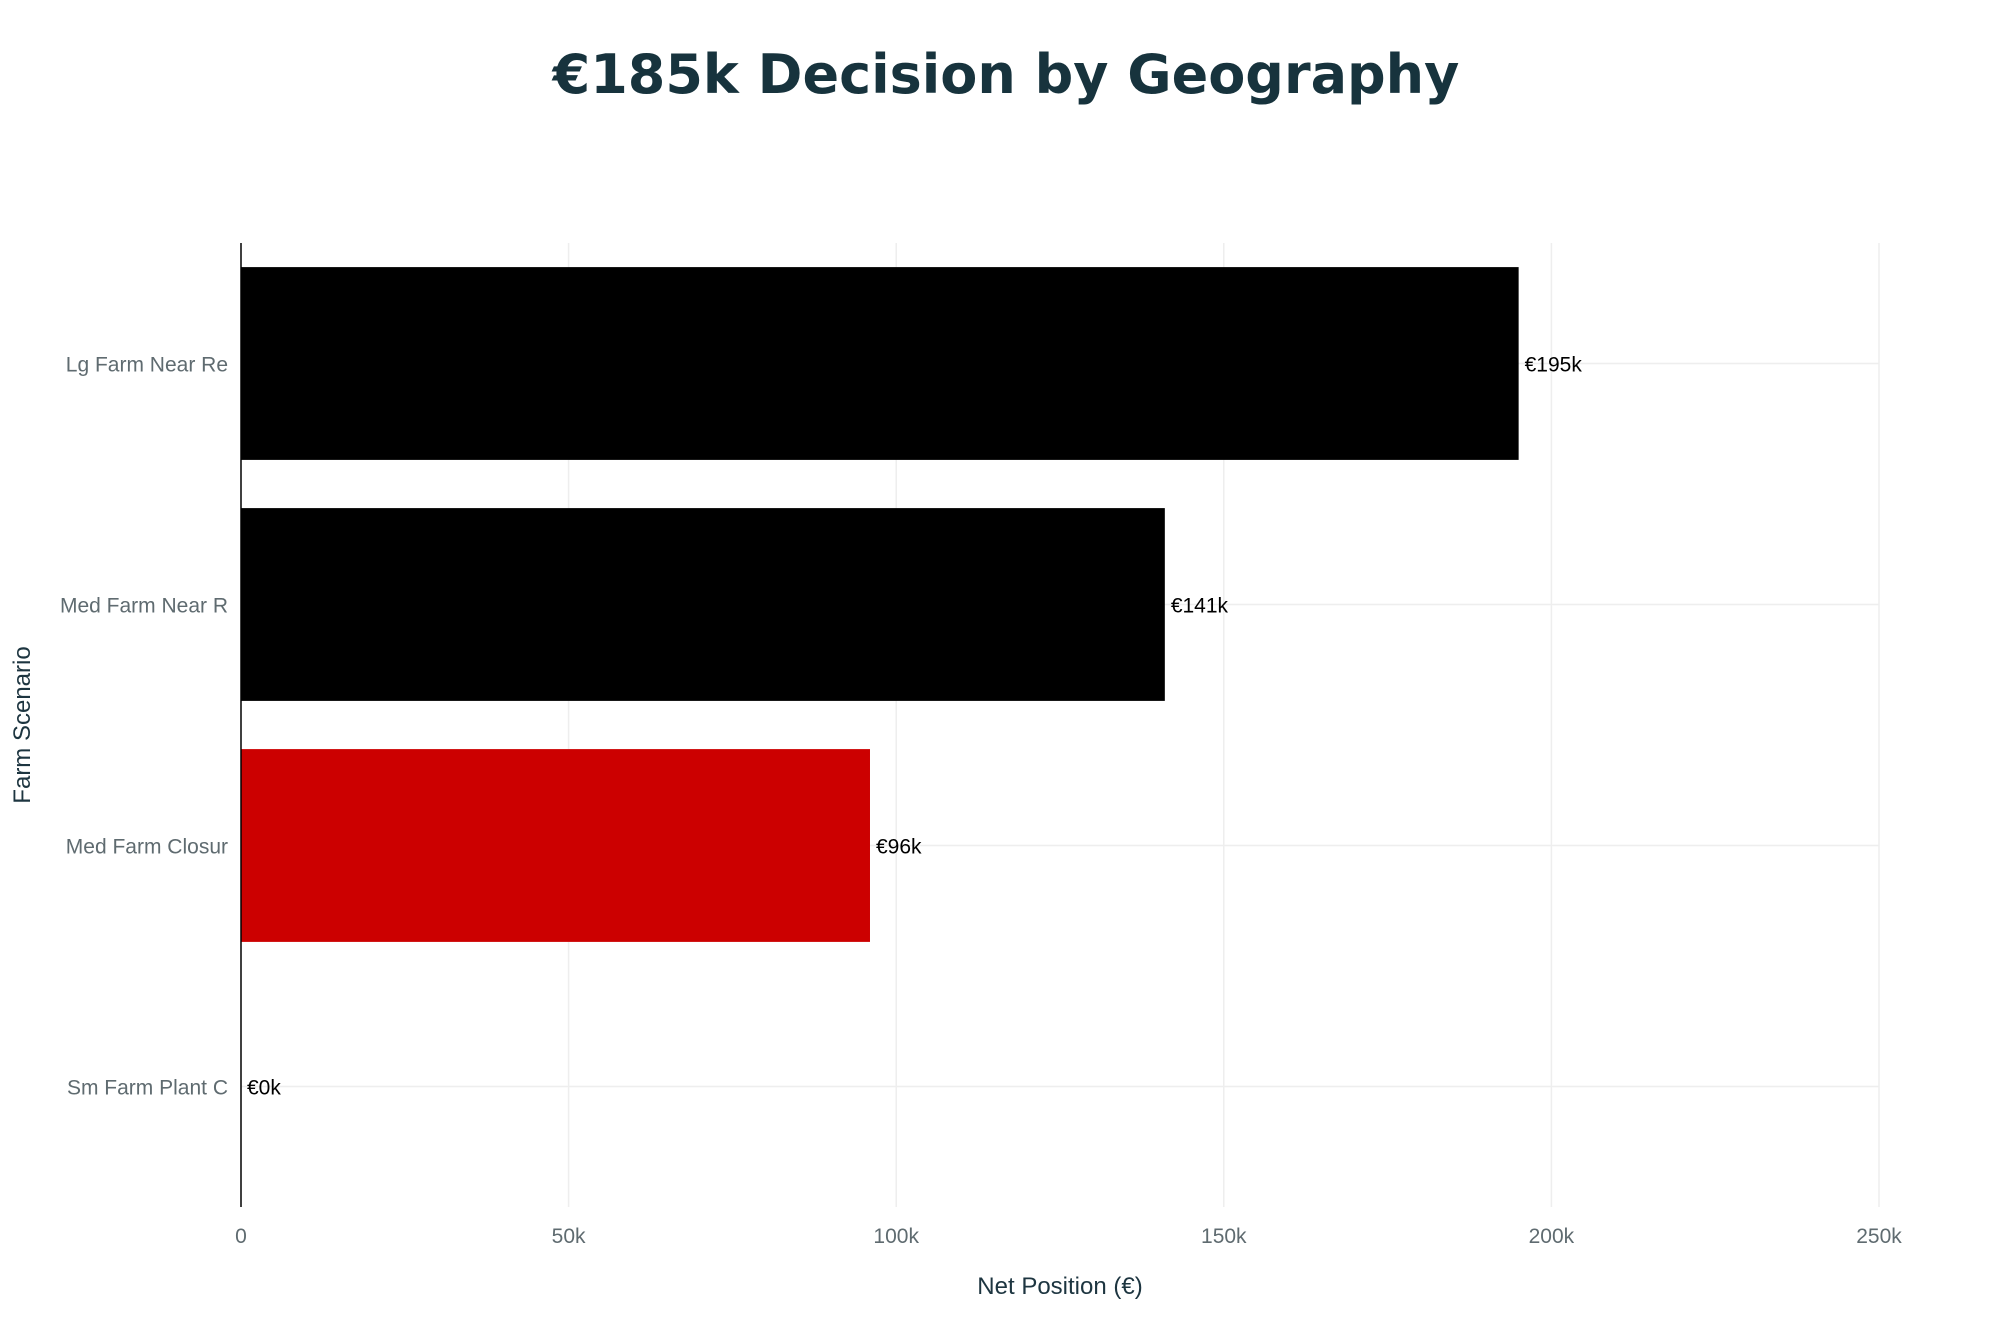 This screenshot has width=2000, height=1333. Describe the element at coordinates (899, 847) in the screenshot. I see `bar-value-label: €96k` at that location.